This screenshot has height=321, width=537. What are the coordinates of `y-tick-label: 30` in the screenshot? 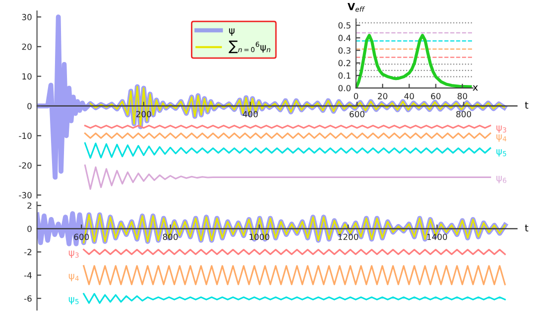 It's located at (27, 17).